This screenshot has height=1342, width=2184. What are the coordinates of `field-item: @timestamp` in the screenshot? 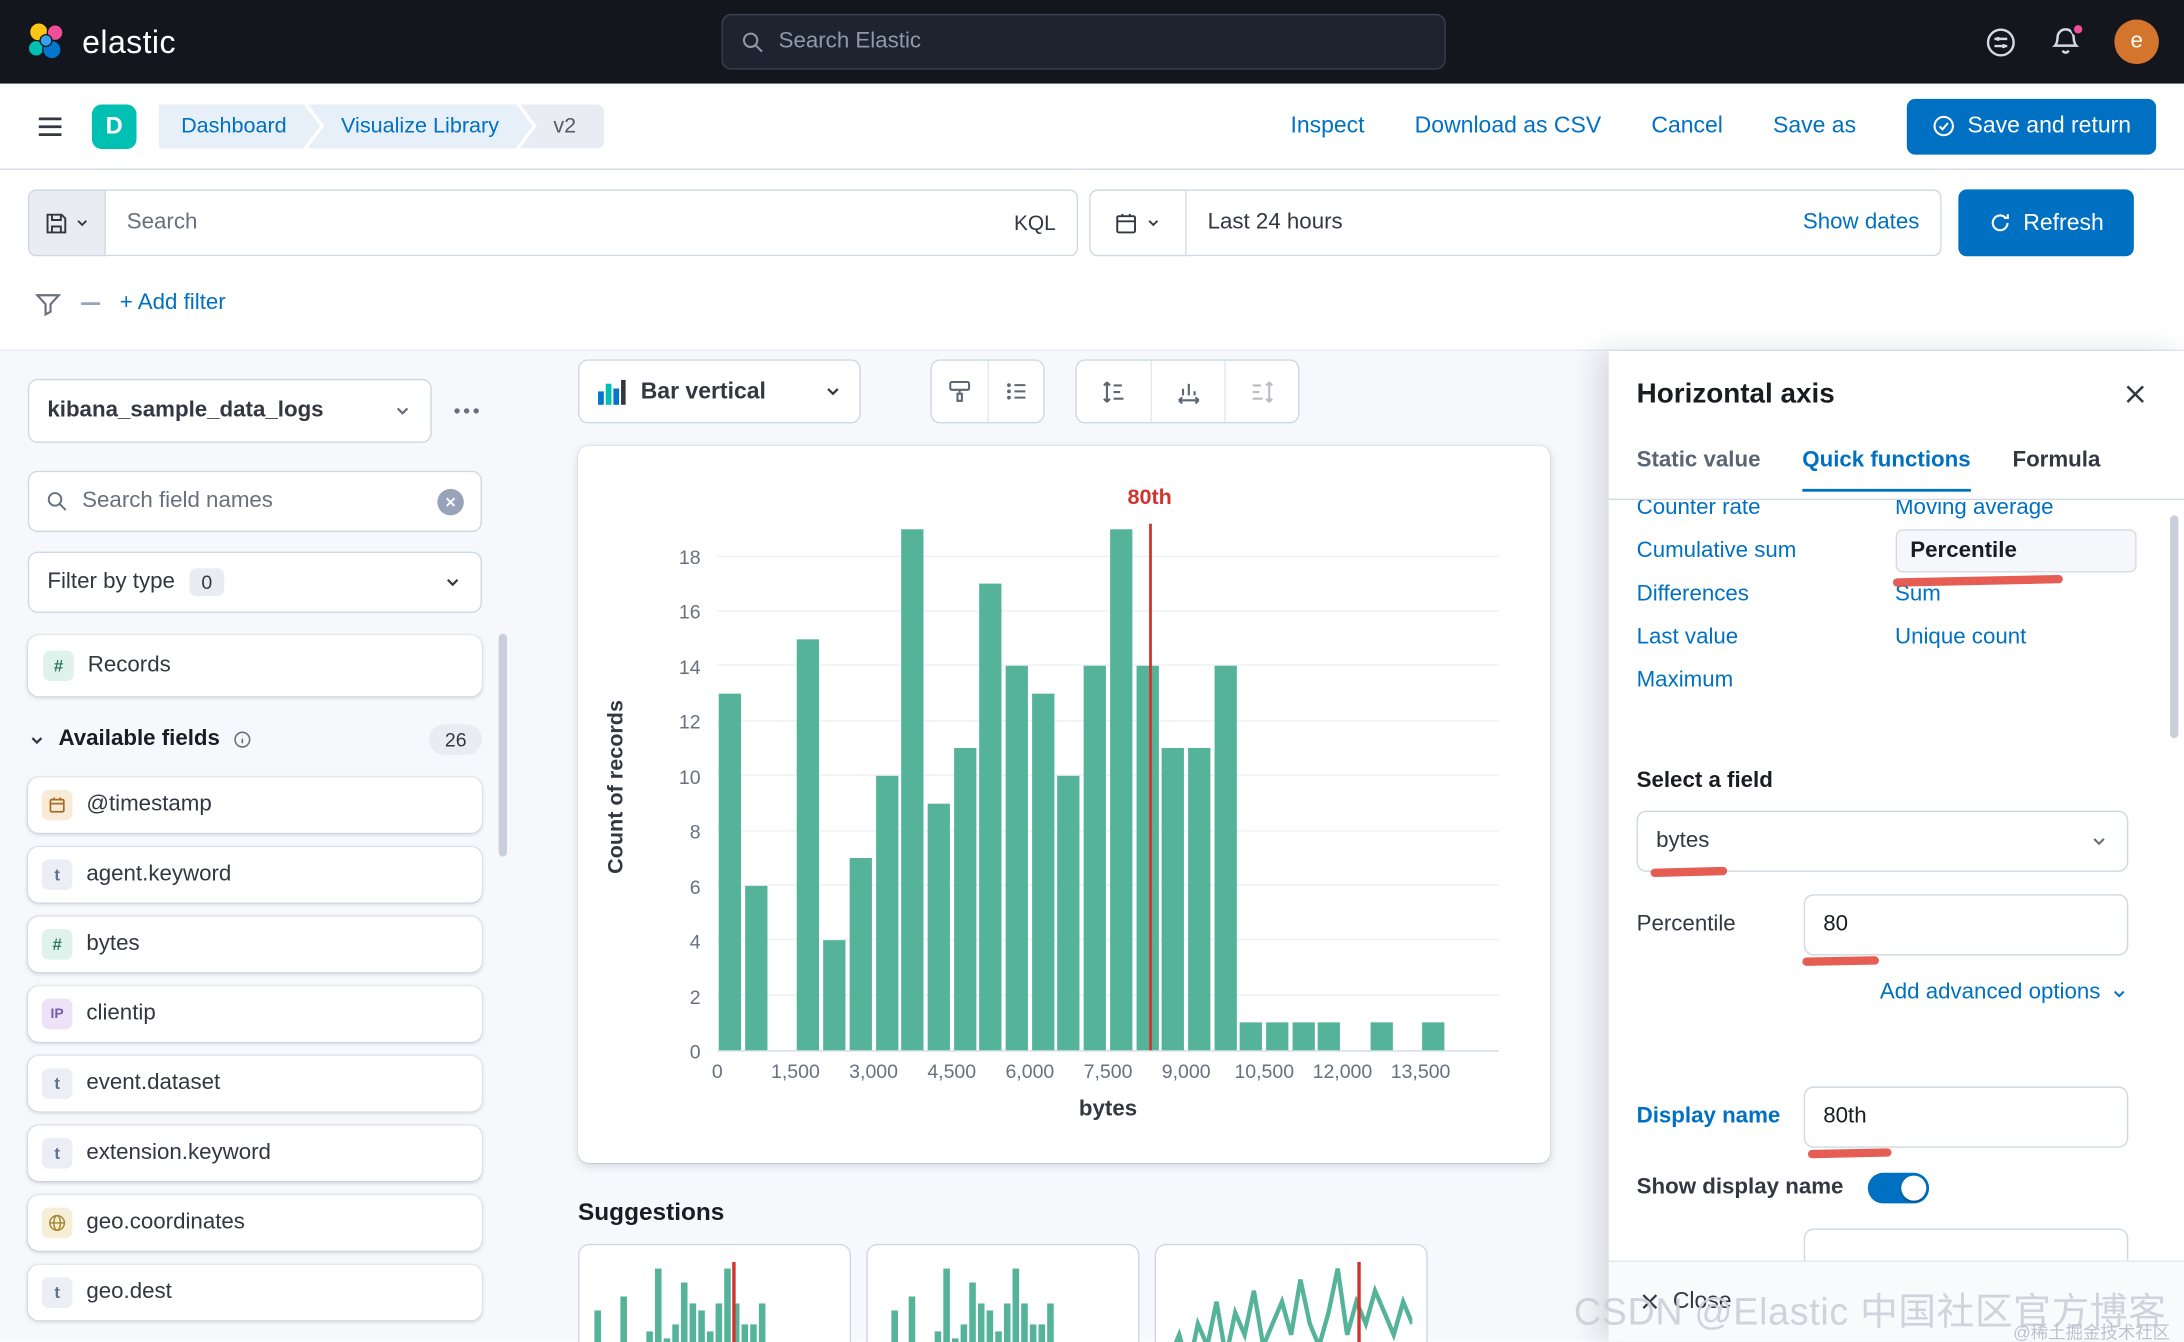 It's located at (254, 805).